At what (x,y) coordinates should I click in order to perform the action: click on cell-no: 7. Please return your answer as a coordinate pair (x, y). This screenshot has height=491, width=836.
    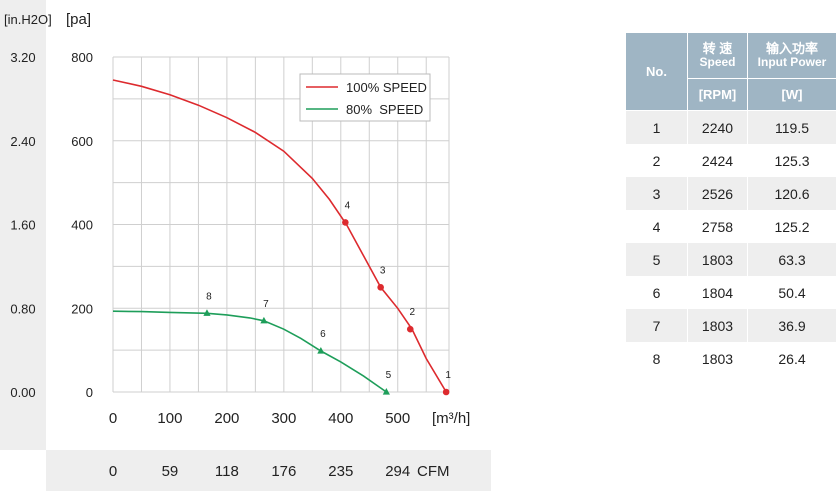
    Looking at the image, I should click on (656, 325).